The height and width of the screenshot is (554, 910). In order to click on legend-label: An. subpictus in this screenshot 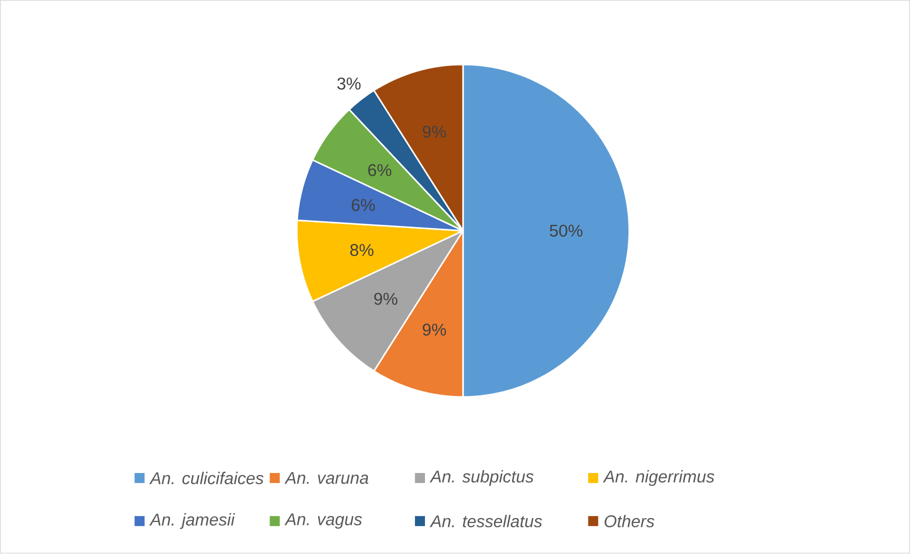, I will do `click(482, 478)`.